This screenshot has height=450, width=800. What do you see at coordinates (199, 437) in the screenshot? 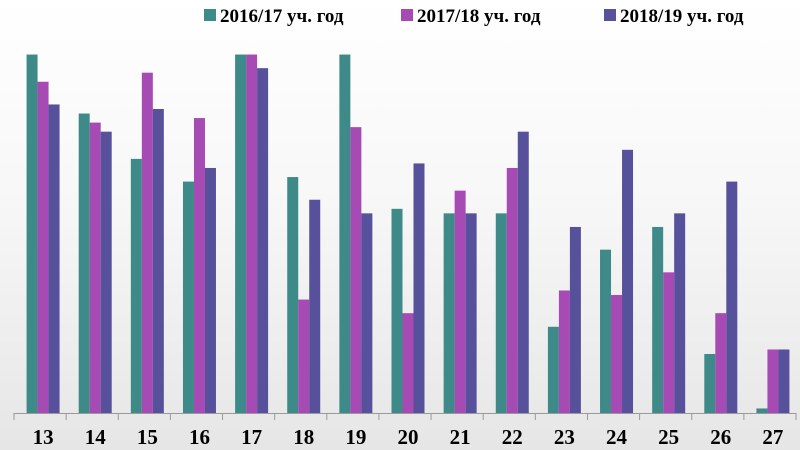
I see `x-tick-label-16: 16` at bounding box center [199, 437].